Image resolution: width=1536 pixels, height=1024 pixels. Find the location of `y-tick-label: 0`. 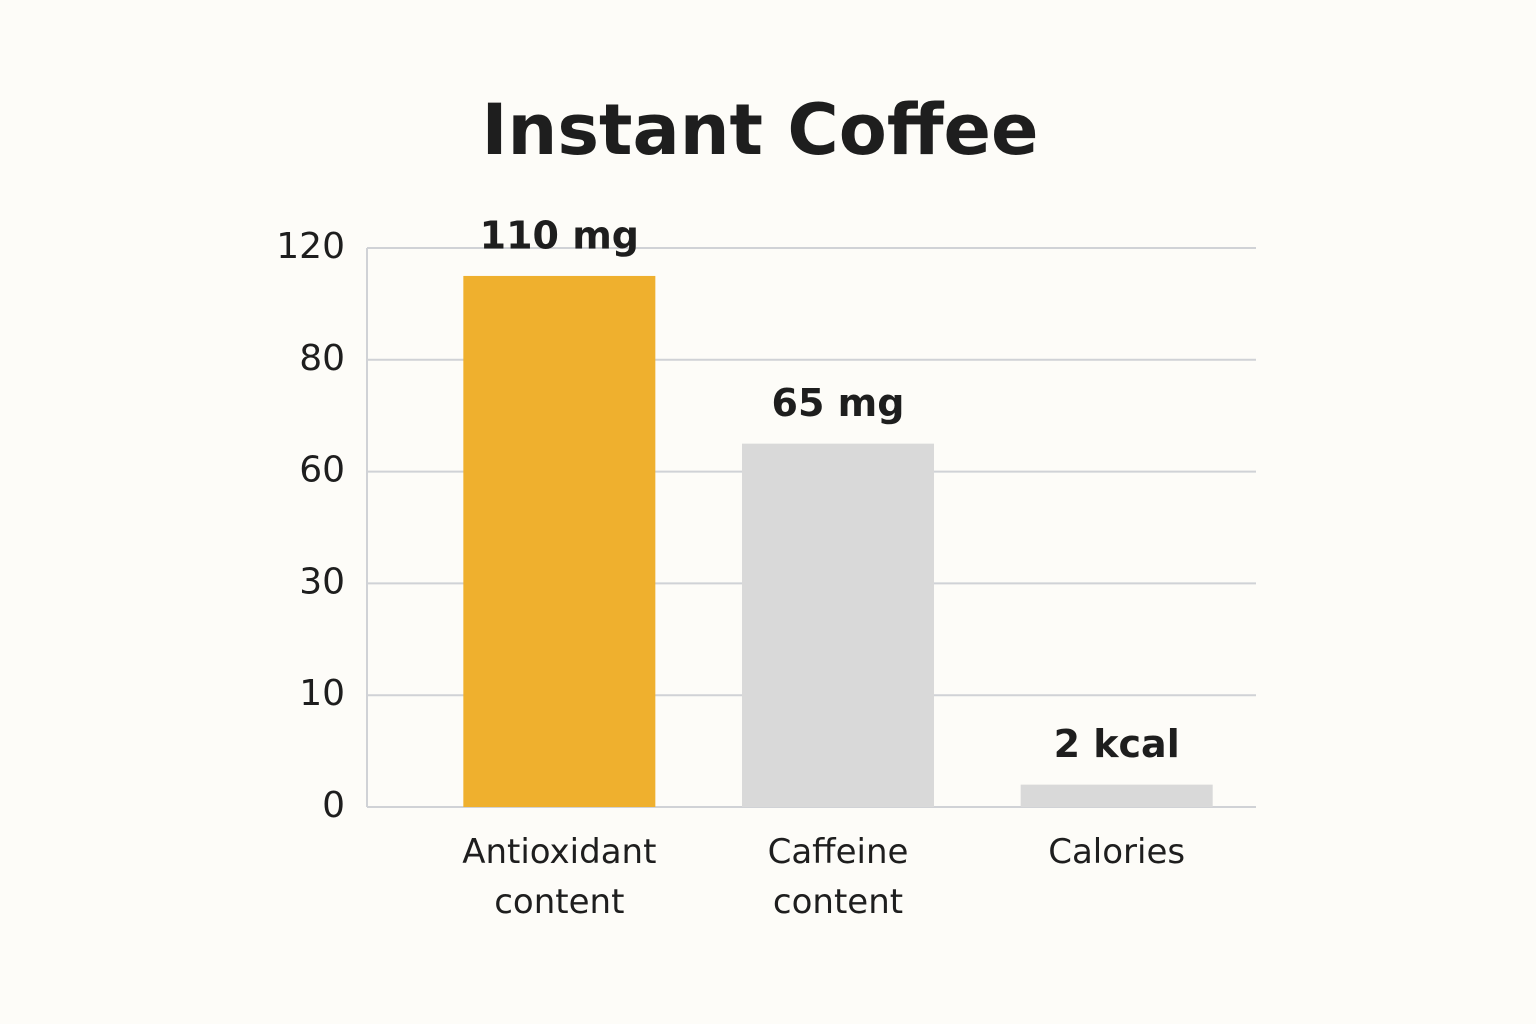

y-tick-label: 0 is located at coordinates (333, 805).